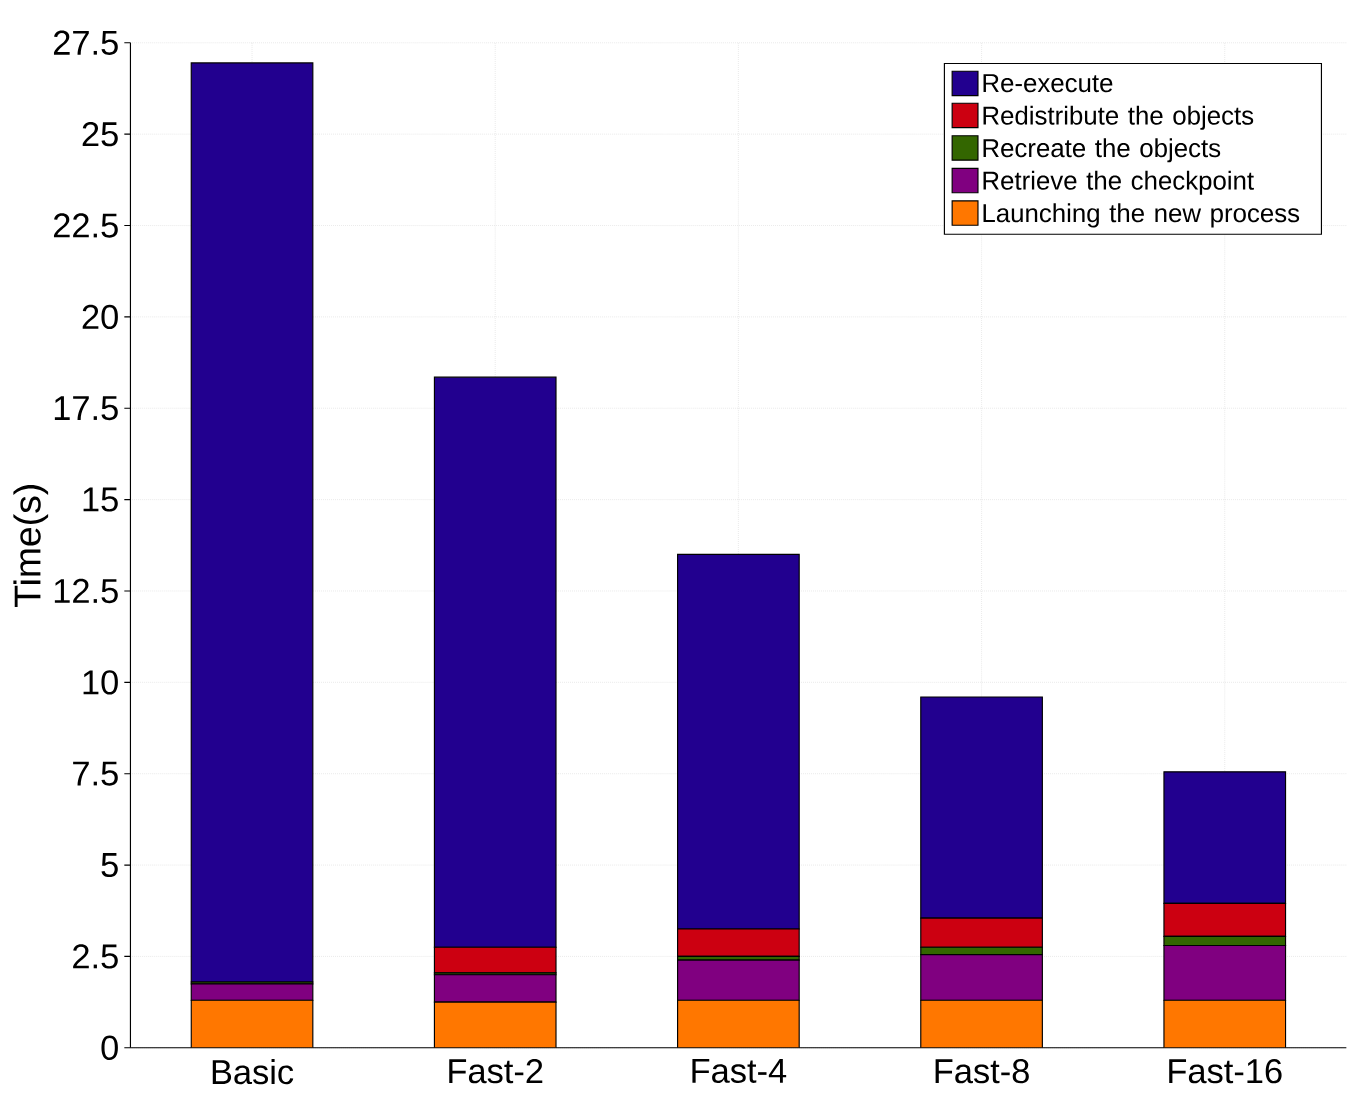  Describe the element at coordinates (100, 134) in the screenshot. I see `y-tick-label: 25` at that location.